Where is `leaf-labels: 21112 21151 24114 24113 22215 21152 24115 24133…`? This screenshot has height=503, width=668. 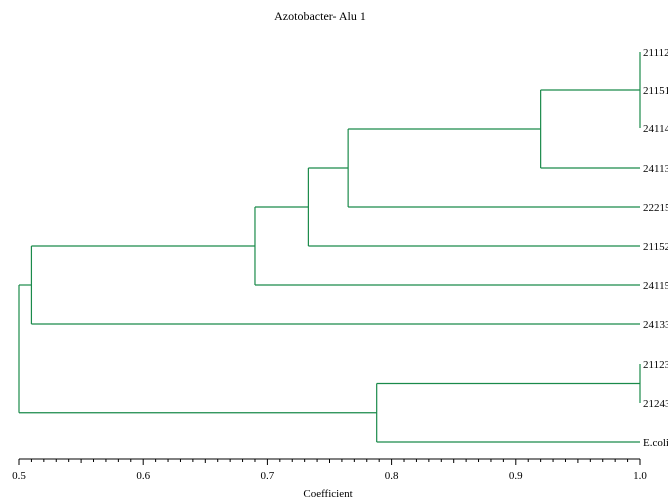 leaf-labels: 21112 21151 24114 24113 22215 21152 24115 24133… is located at coordinates (655, 248).